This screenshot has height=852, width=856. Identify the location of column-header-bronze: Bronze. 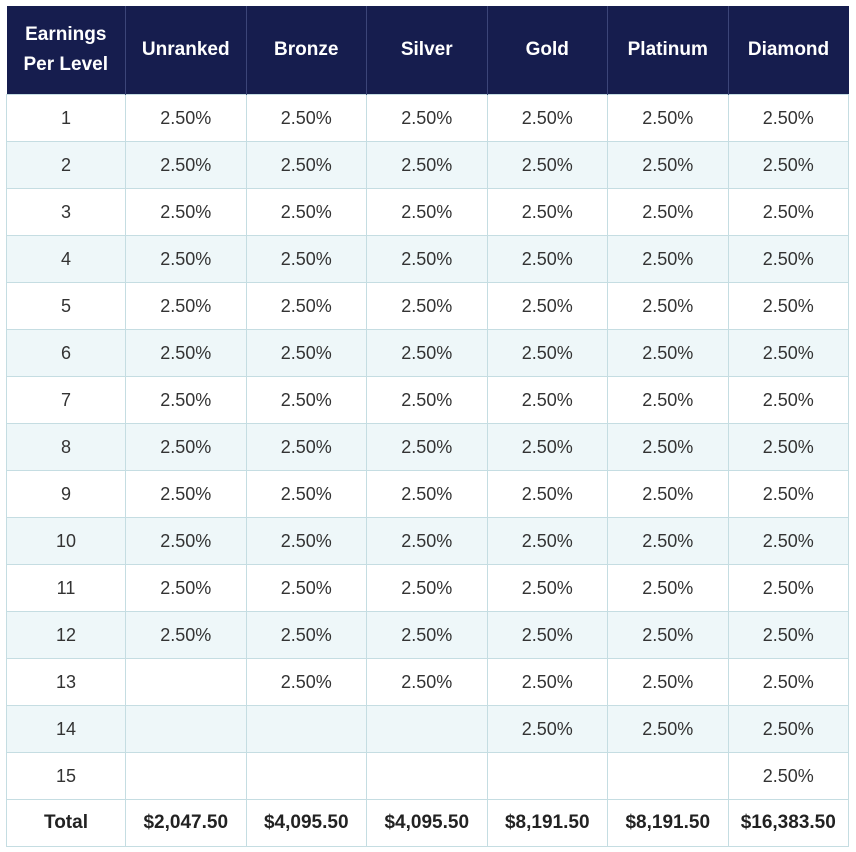
(306, 50).